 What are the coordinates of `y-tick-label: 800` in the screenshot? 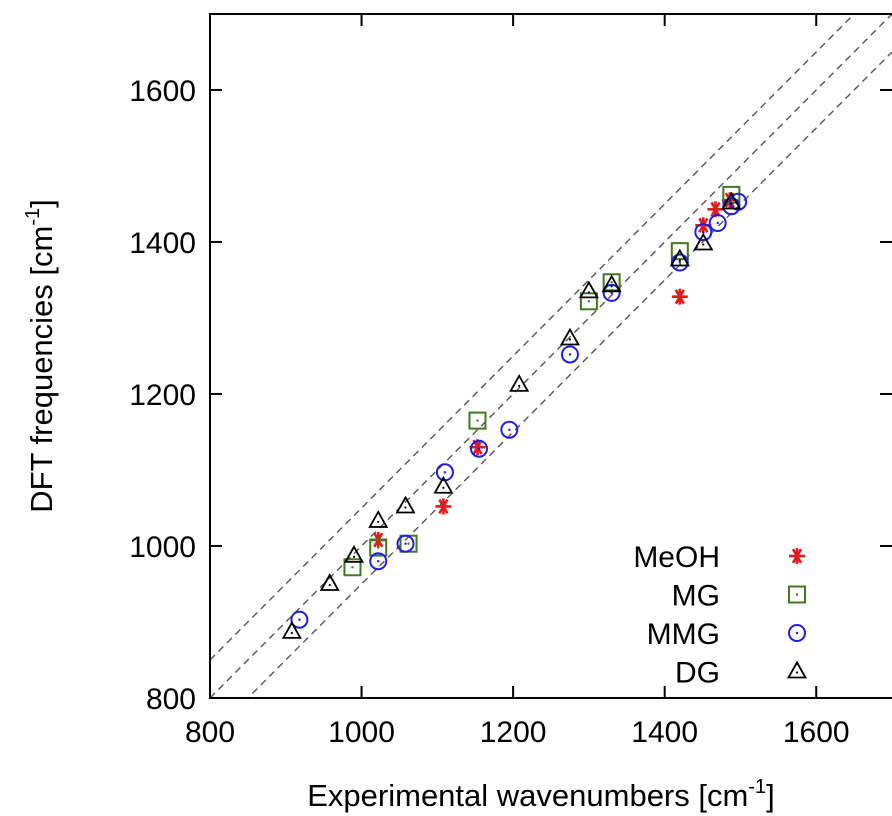 It's located at (171, 699).